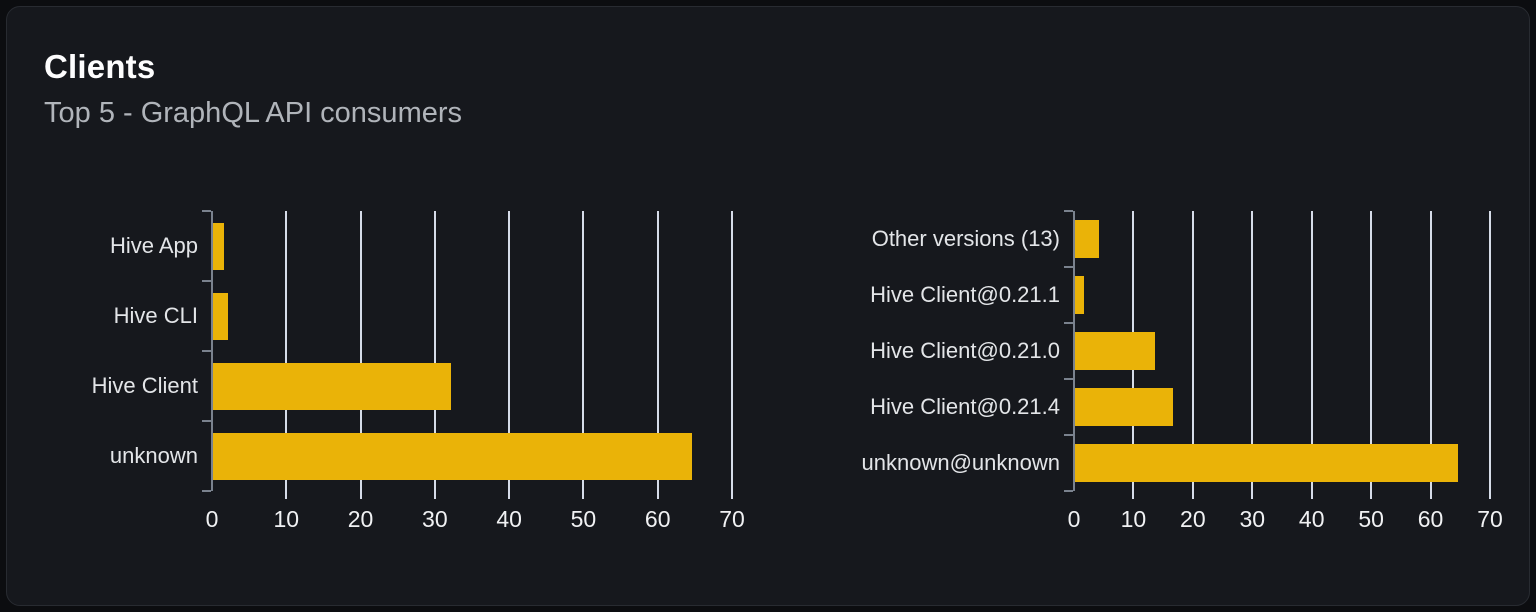 This screenshot has width=1536, height=612. What do you see at coordinates (153, 245) in the screenshot?
I see `category-label: Hive App` at bounding box center [153, 245].